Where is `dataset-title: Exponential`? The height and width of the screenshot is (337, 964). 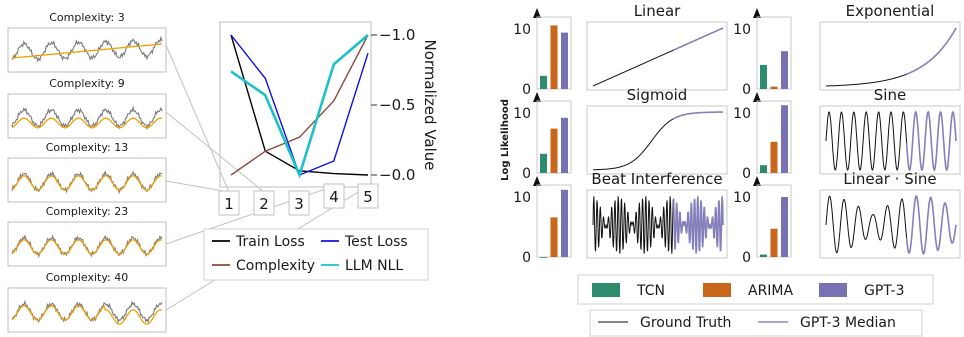 dataset-title: Exponential is located at coordinates (890, 11).